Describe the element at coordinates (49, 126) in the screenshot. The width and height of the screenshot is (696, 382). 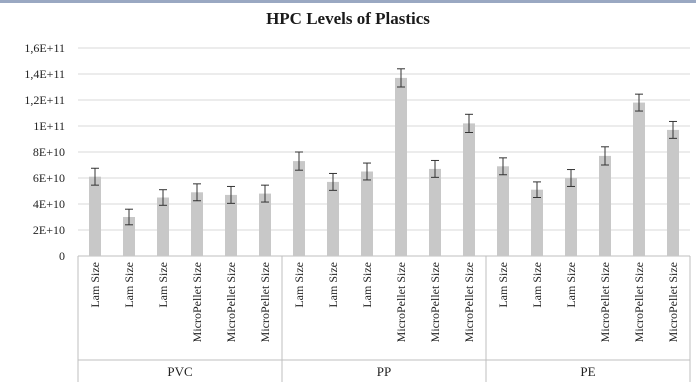
I see `y-tick-label: 1E+11` at that location.